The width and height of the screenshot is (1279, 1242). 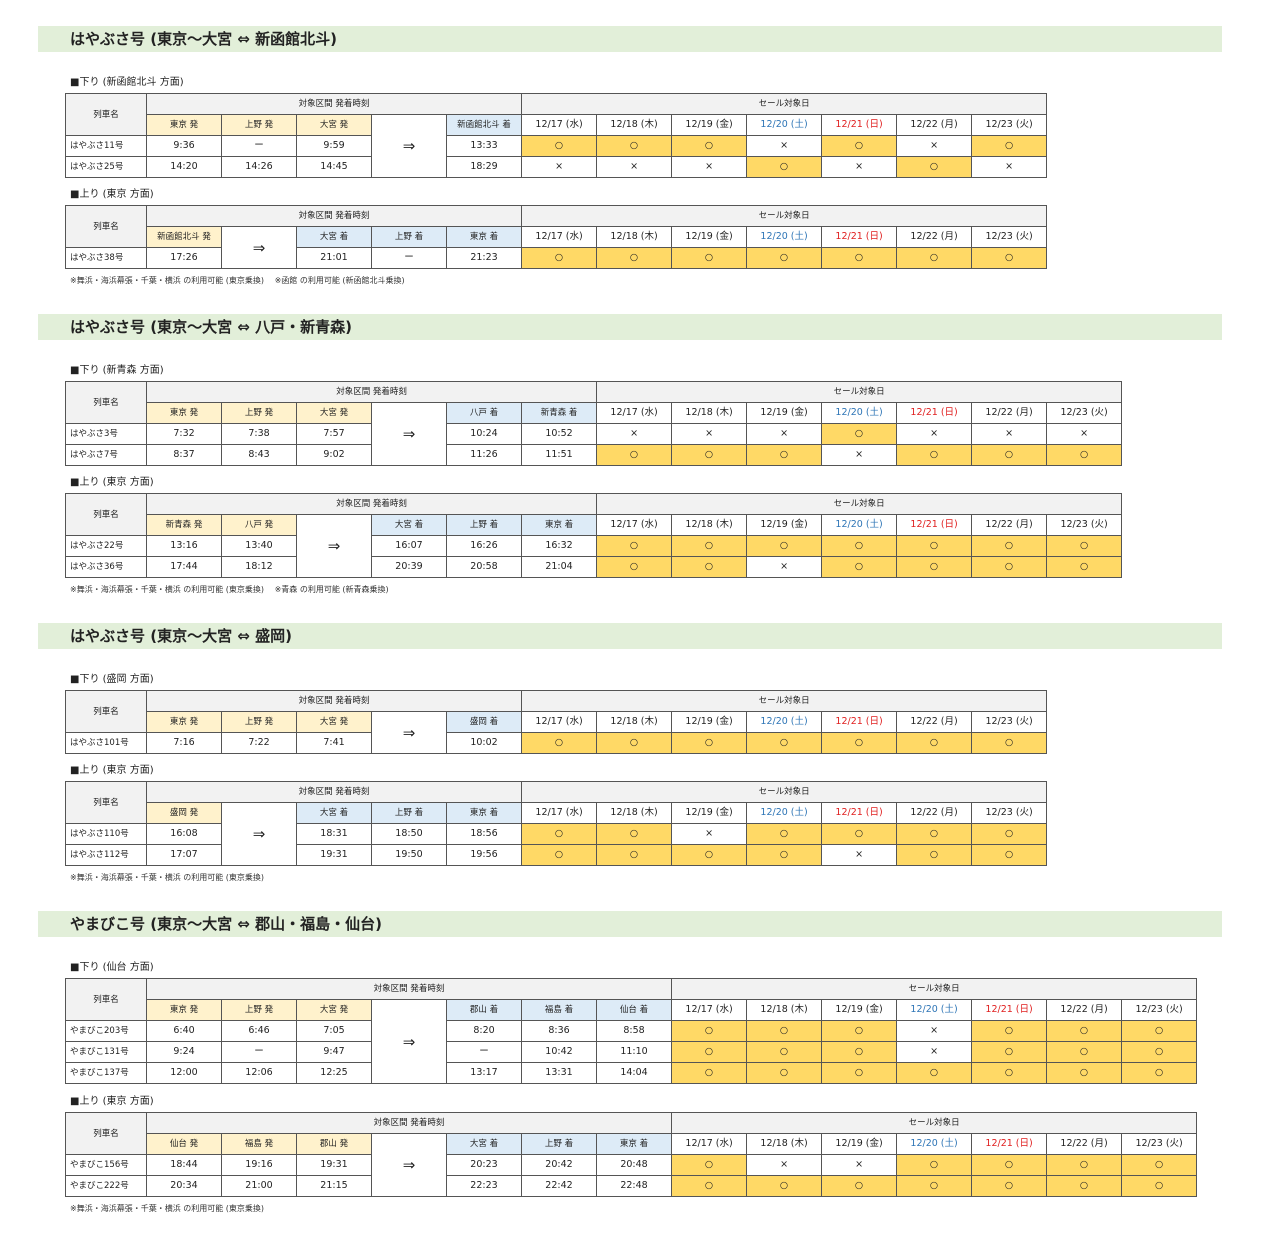 What do you see at coordinates (117, 370) in the screenshot?
I see `table-subtitle: ■下り (新青森 方面)` at bounding box center [117, 370].